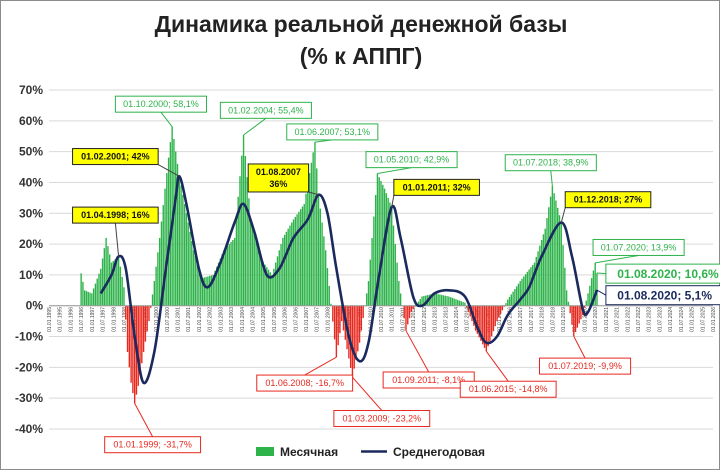 The height and width of the screenshot is (471, 720). Describe the element at coordinates (50, 319) in the screenshot. I see `x-tick-label: 01.01.1995` at that location.